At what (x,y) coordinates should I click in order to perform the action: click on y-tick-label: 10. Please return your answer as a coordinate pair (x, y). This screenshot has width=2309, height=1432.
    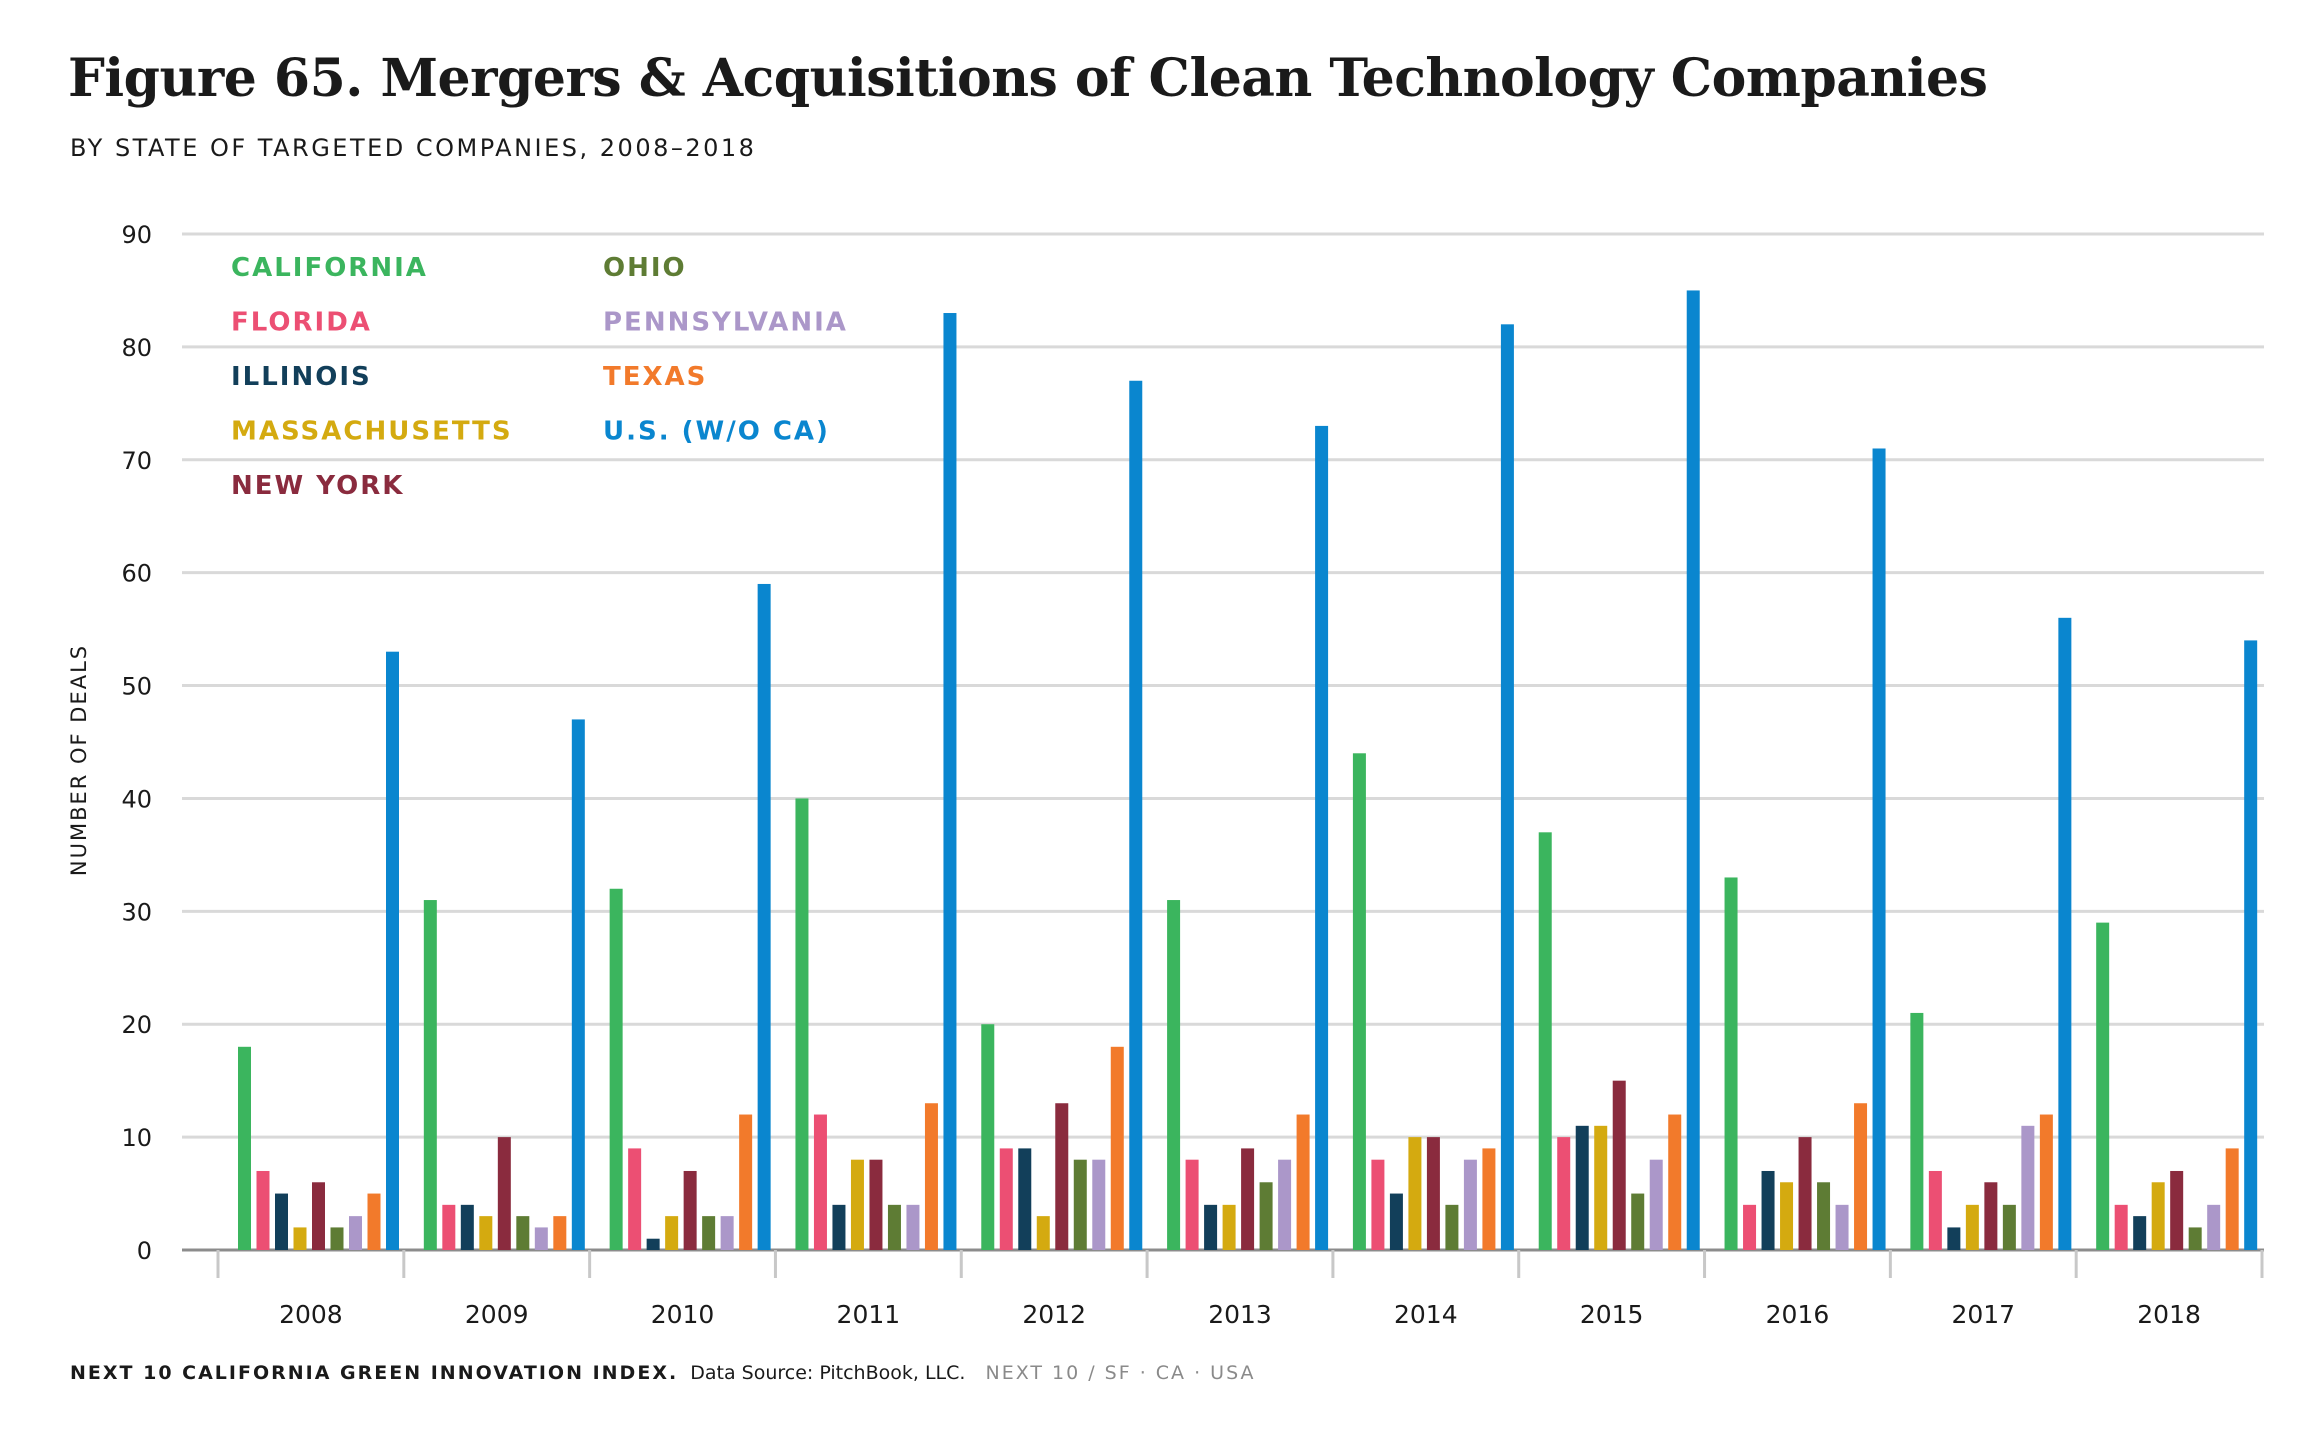
    Looking at the image, I should click on (136, 1138).